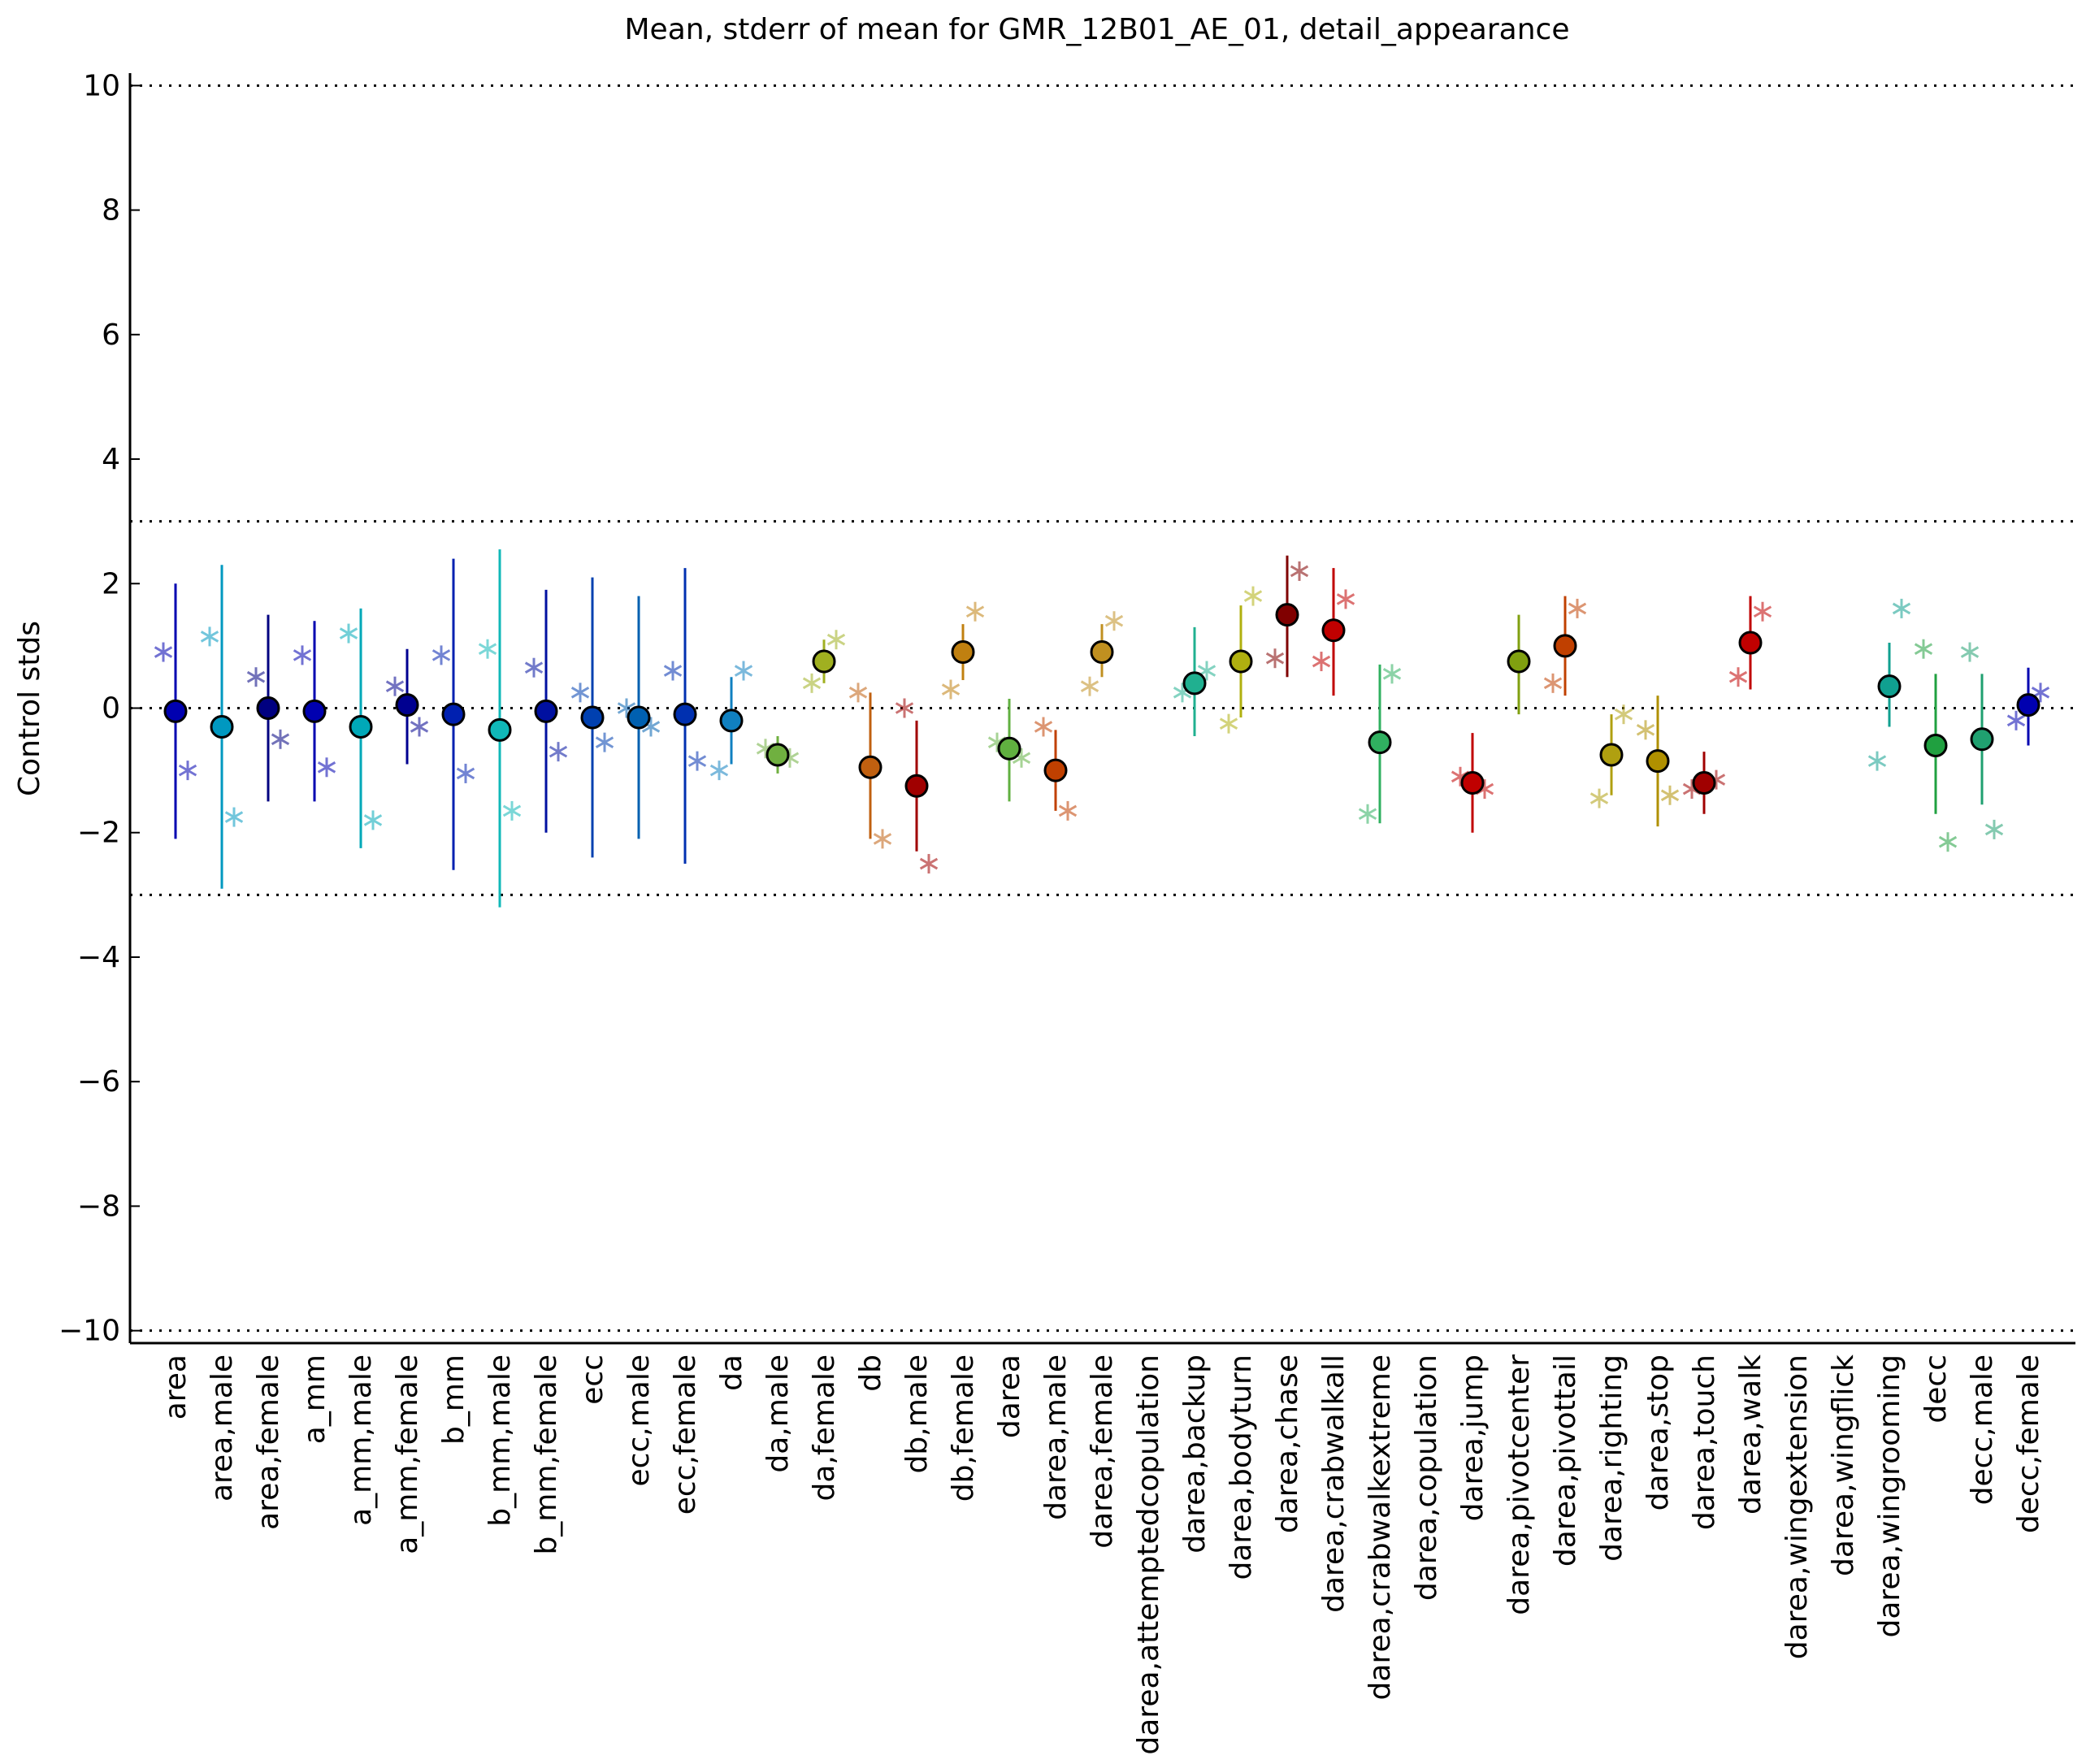 Image resolution: width=2086 pixels, height=1764 pixels. I want to click on x-tick-label: darea,attemptedcopulation, so click(1148, 1554).